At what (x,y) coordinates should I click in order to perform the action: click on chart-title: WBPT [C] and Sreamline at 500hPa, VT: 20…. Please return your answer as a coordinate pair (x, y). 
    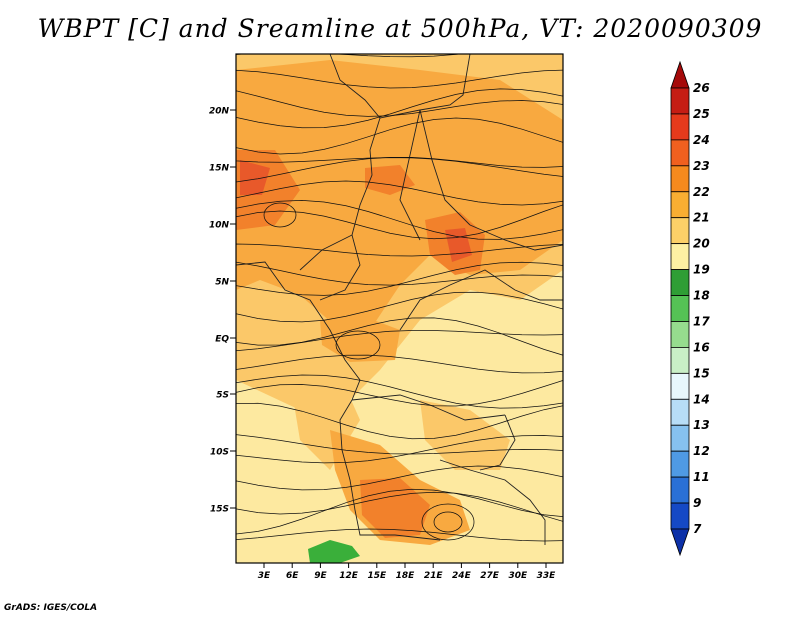
    Looking at the image, I should click on (400, 28).